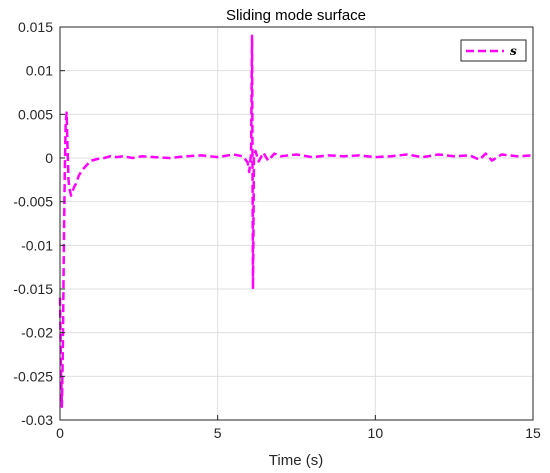 Image resolution: width=550 pixels, height=473 pixels. What do you see at coordinates (298, 428) in the screenshot?
I see `x-ticks: 0 5 10 15` at bounding box center [298, 428].